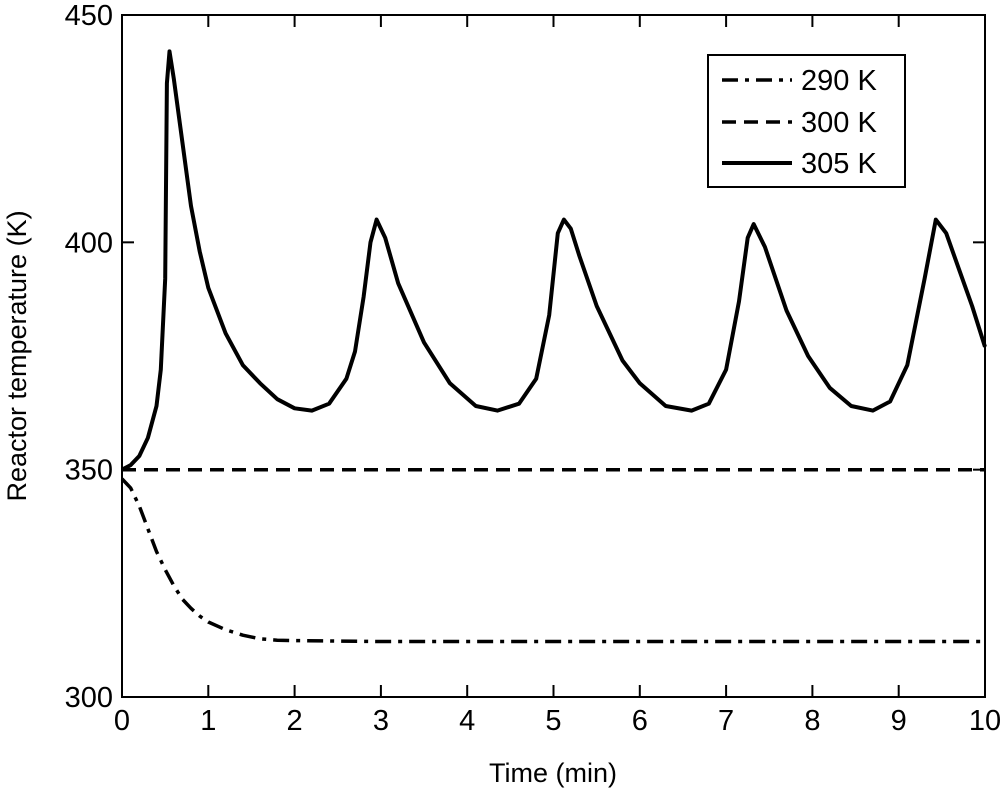 The height and width of the screenshot is (790, 1005). I want to click on x-tick-label-4: 4, so click(467, 721).